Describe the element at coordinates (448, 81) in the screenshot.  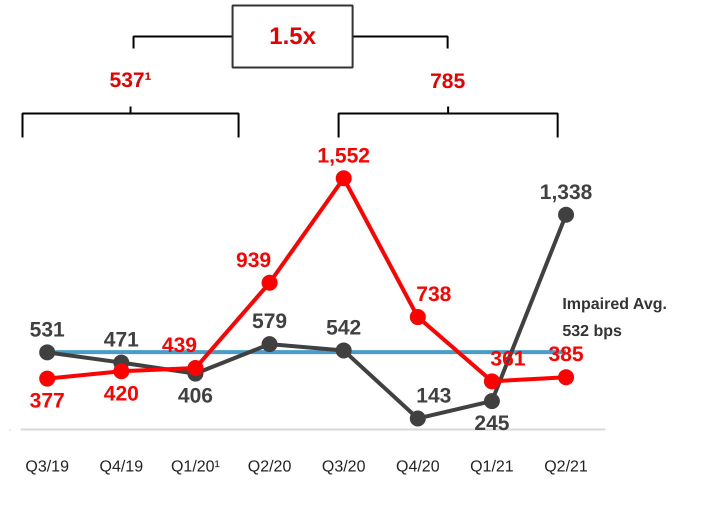
I see `text: 785` at that location.